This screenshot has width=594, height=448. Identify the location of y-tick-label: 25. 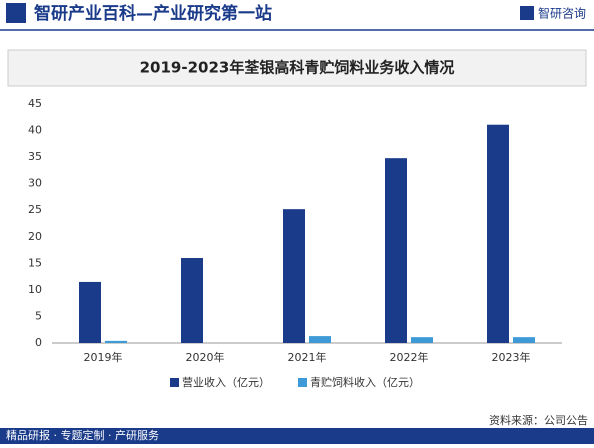
(35, 209).